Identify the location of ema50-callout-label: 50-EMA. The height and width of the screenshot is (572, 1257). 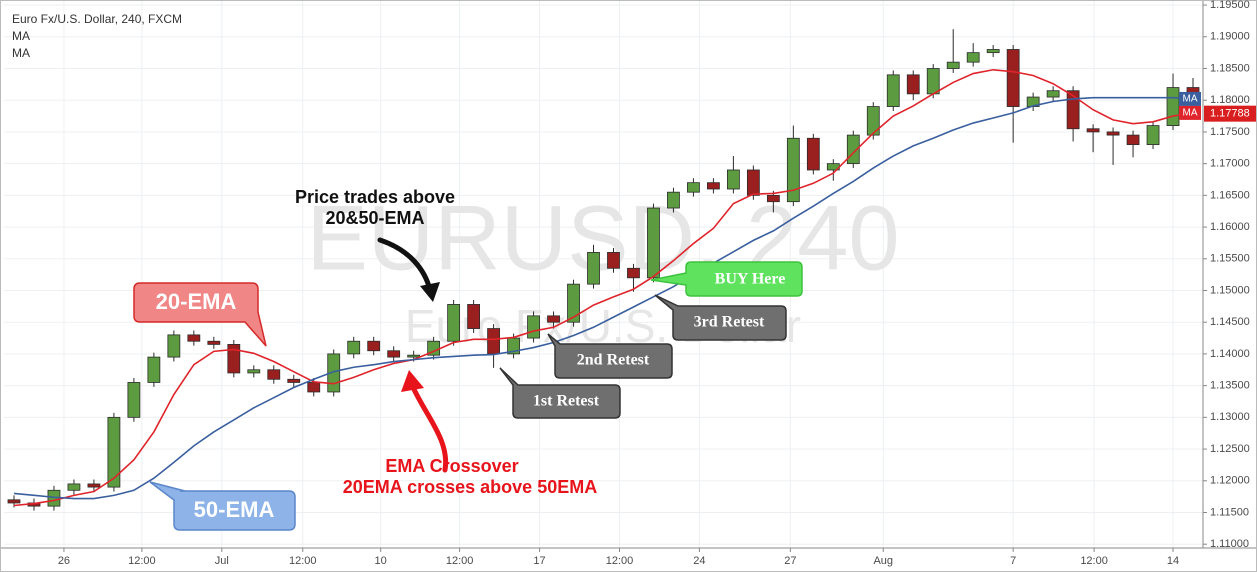
(234, 509).